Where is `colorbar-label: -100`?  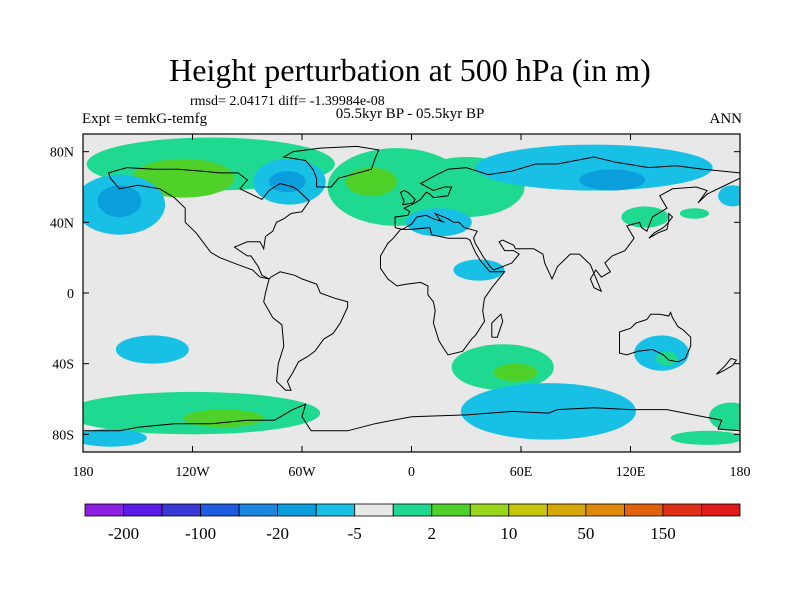
colorbar-label: -100 is located at coordinates (200, 533).